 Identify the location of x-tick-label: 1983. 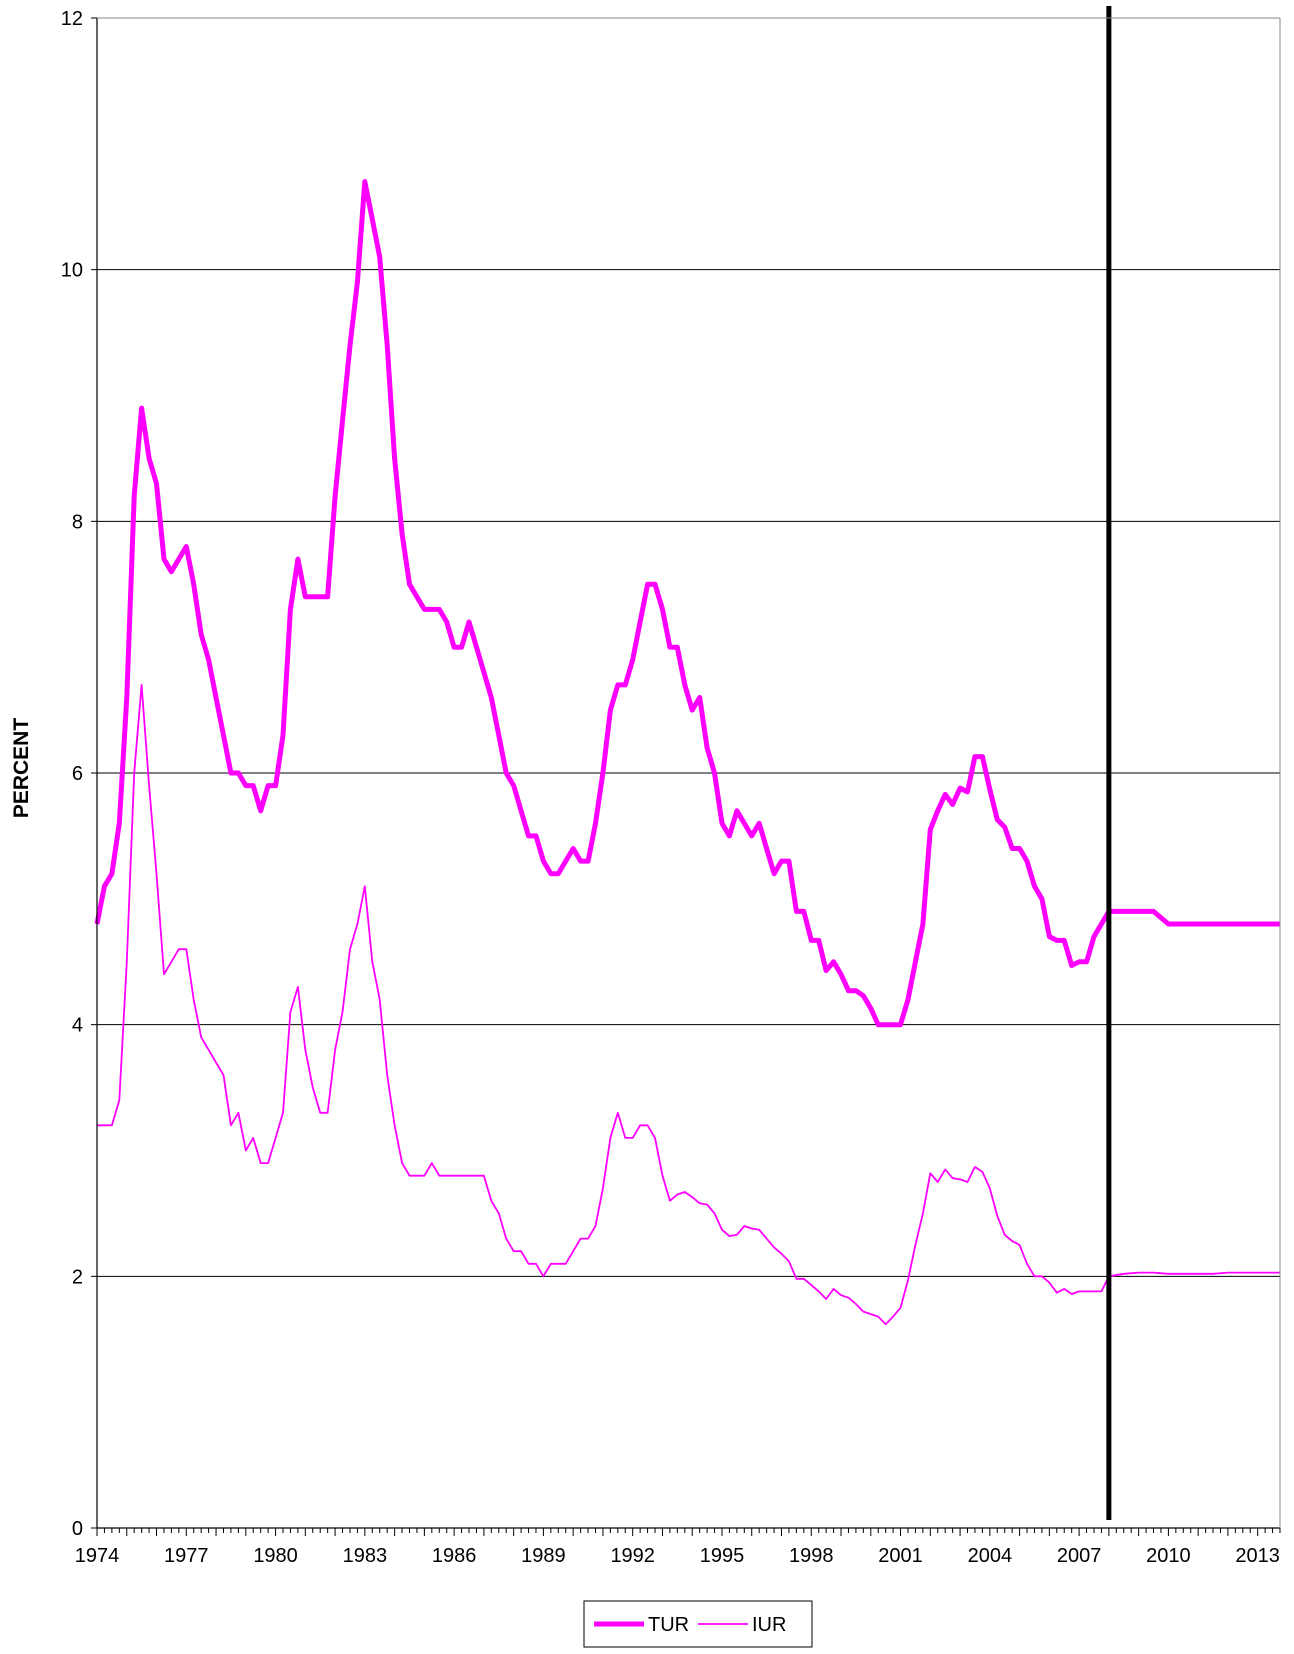
(365, 1556).